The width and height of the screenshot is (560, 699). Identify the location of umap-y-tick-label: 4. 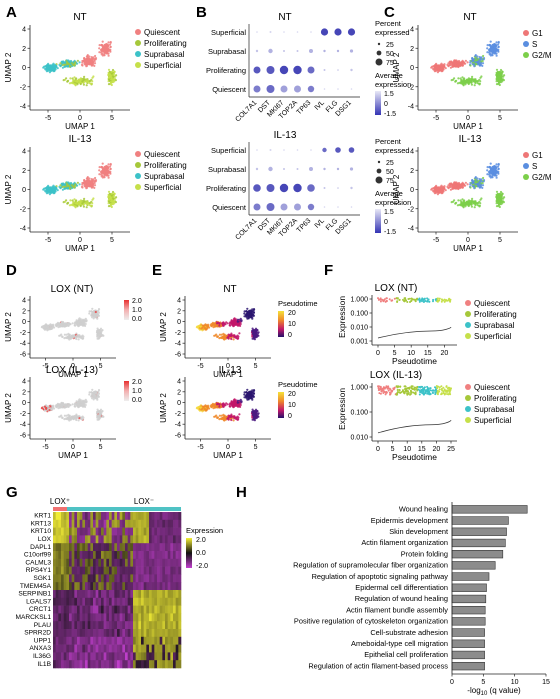
(24, 382).